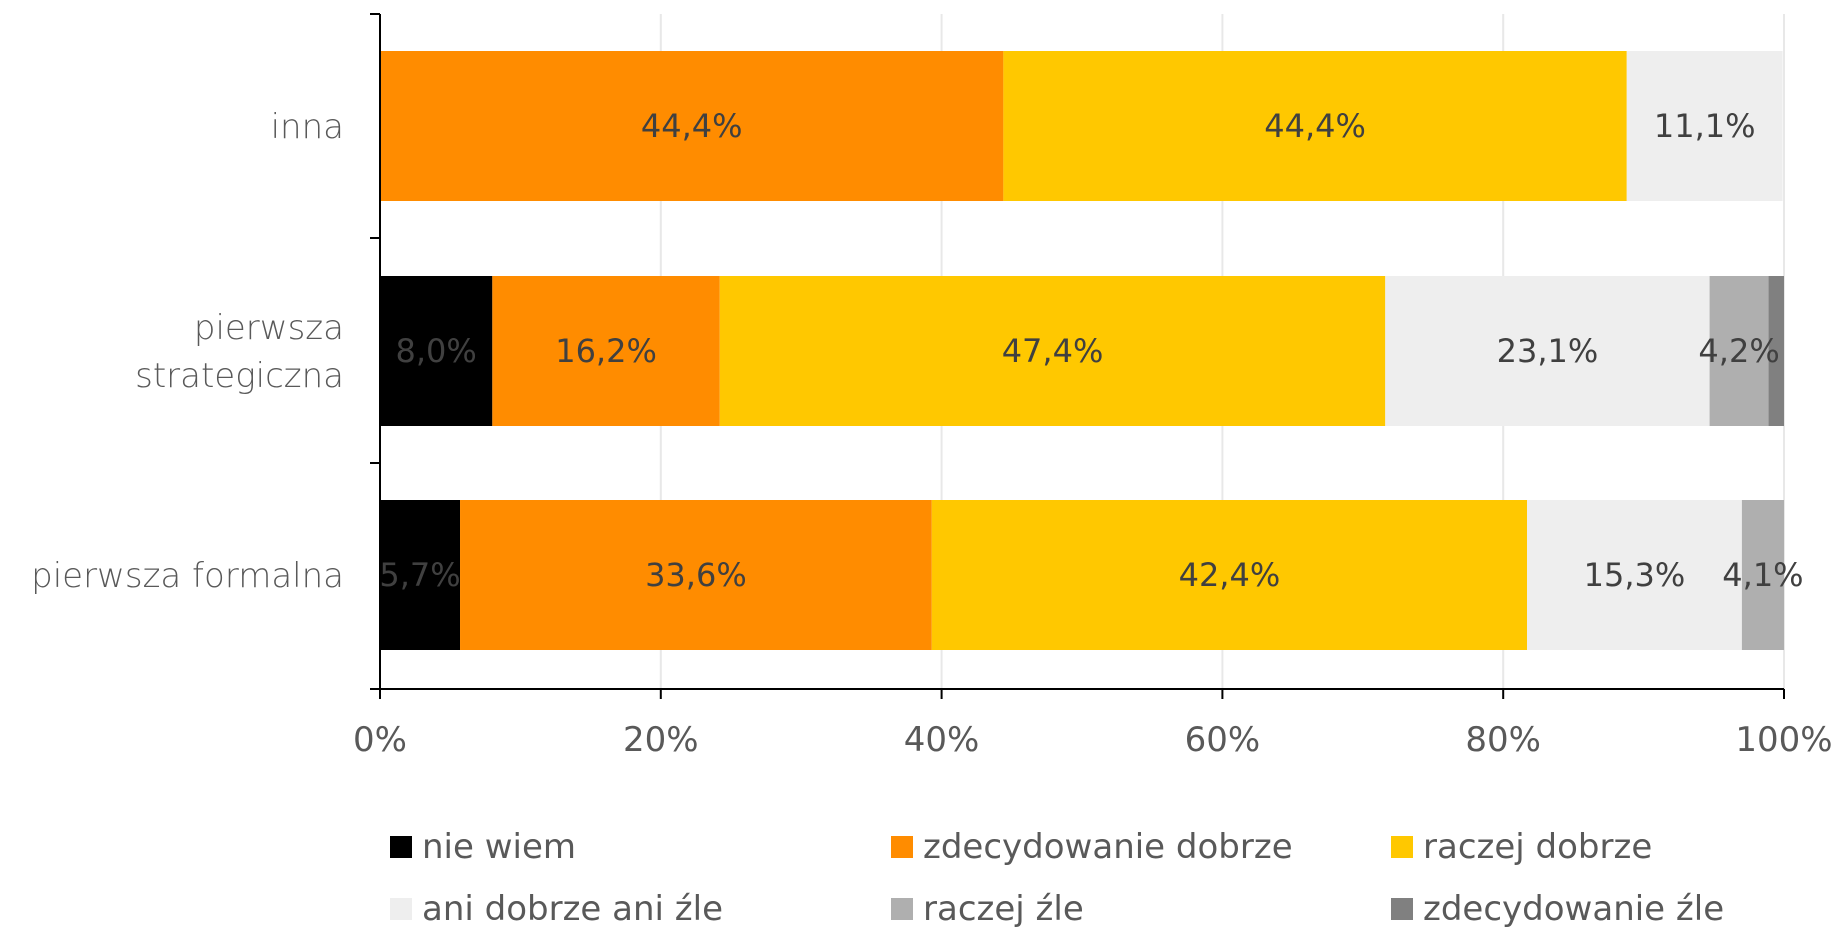 The height and width of the screenshot is (942, 1837). What do you see at coordinates (239, 376) in the screenshot?
I see `category-label: strategiczna` at bounding box center [239, 376].